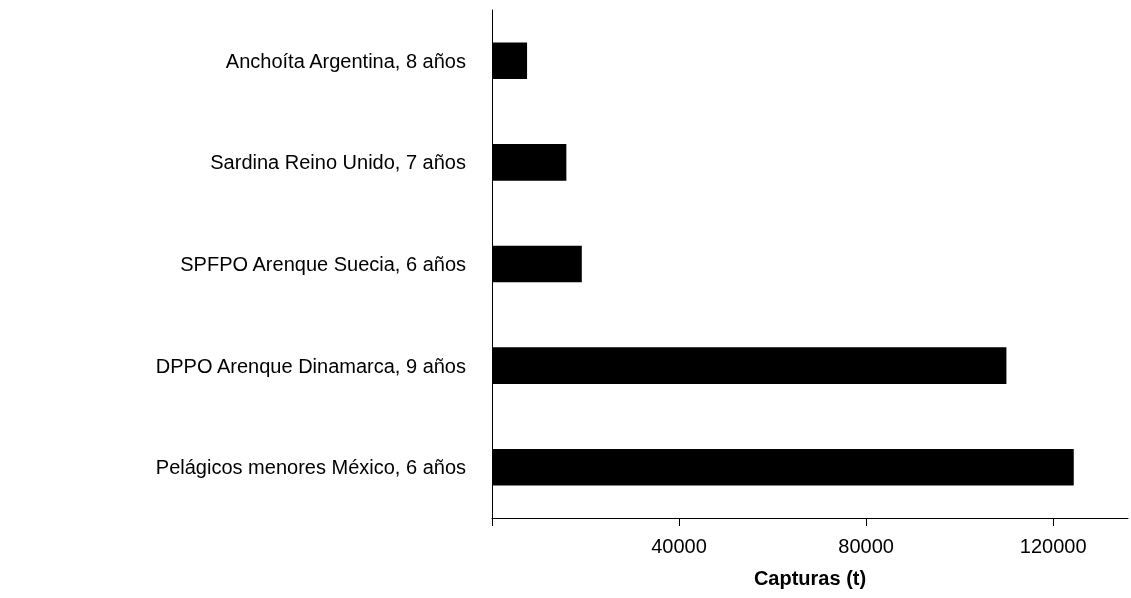  What do you see at coordinates (345, 60) in the screenshot?
I see `y-tick-label: Anchoíta Argentina, 8 años` at bounding box center [345, 60].